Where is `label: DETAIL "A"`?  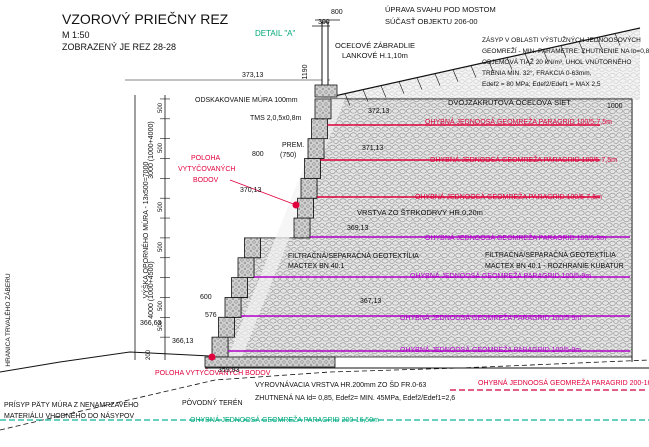 label: DETAIL "A" is located at coordinates (275, 33).